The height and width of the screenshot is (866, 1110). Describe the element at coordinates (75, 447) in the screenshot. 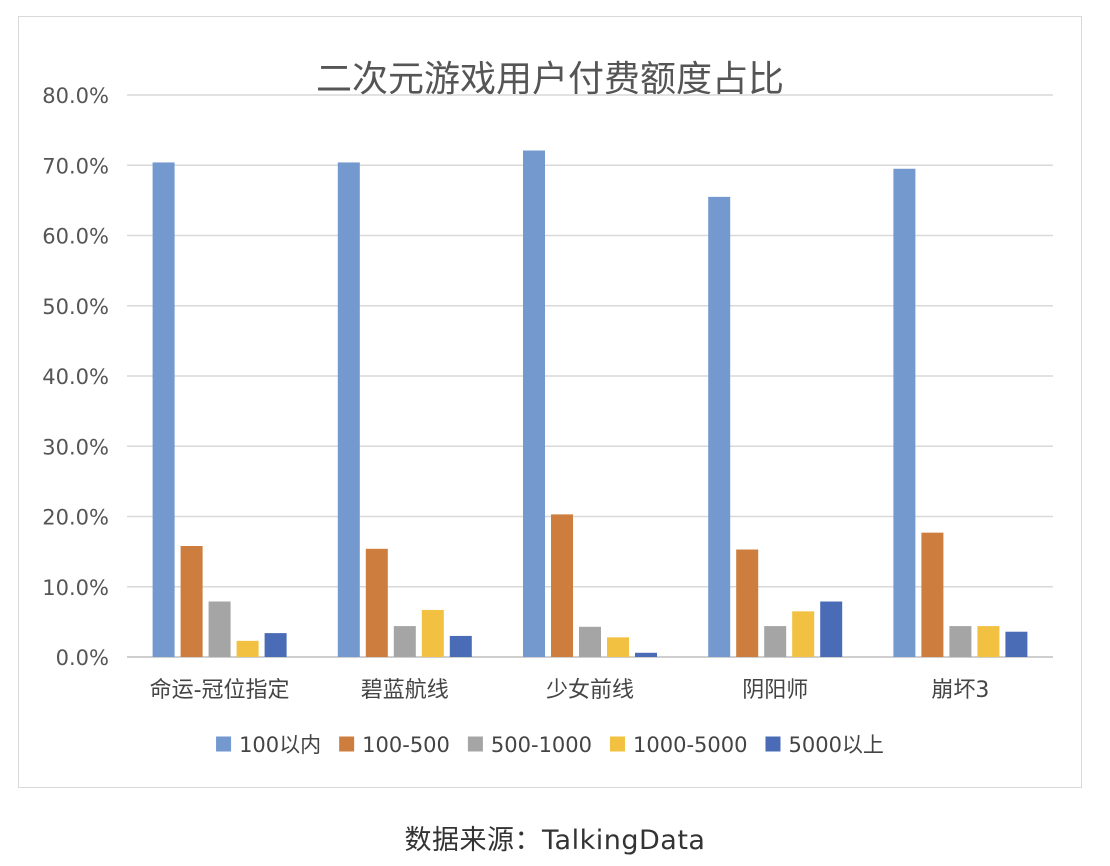

I see `y-tick-label: 30.0%` at that location.